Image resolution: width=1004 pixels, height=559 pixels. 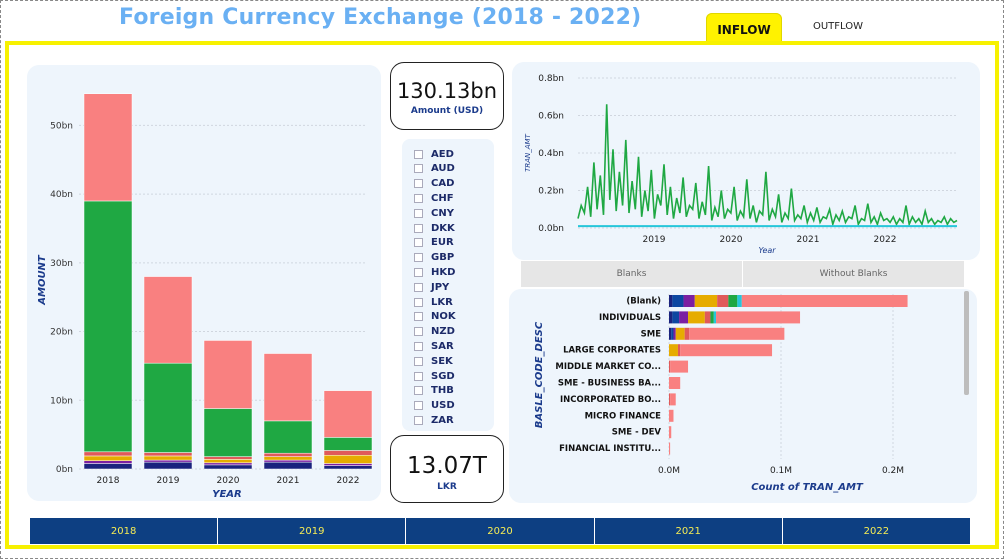 I want to click on currency-label: NZD, so click(x=443, y=332).